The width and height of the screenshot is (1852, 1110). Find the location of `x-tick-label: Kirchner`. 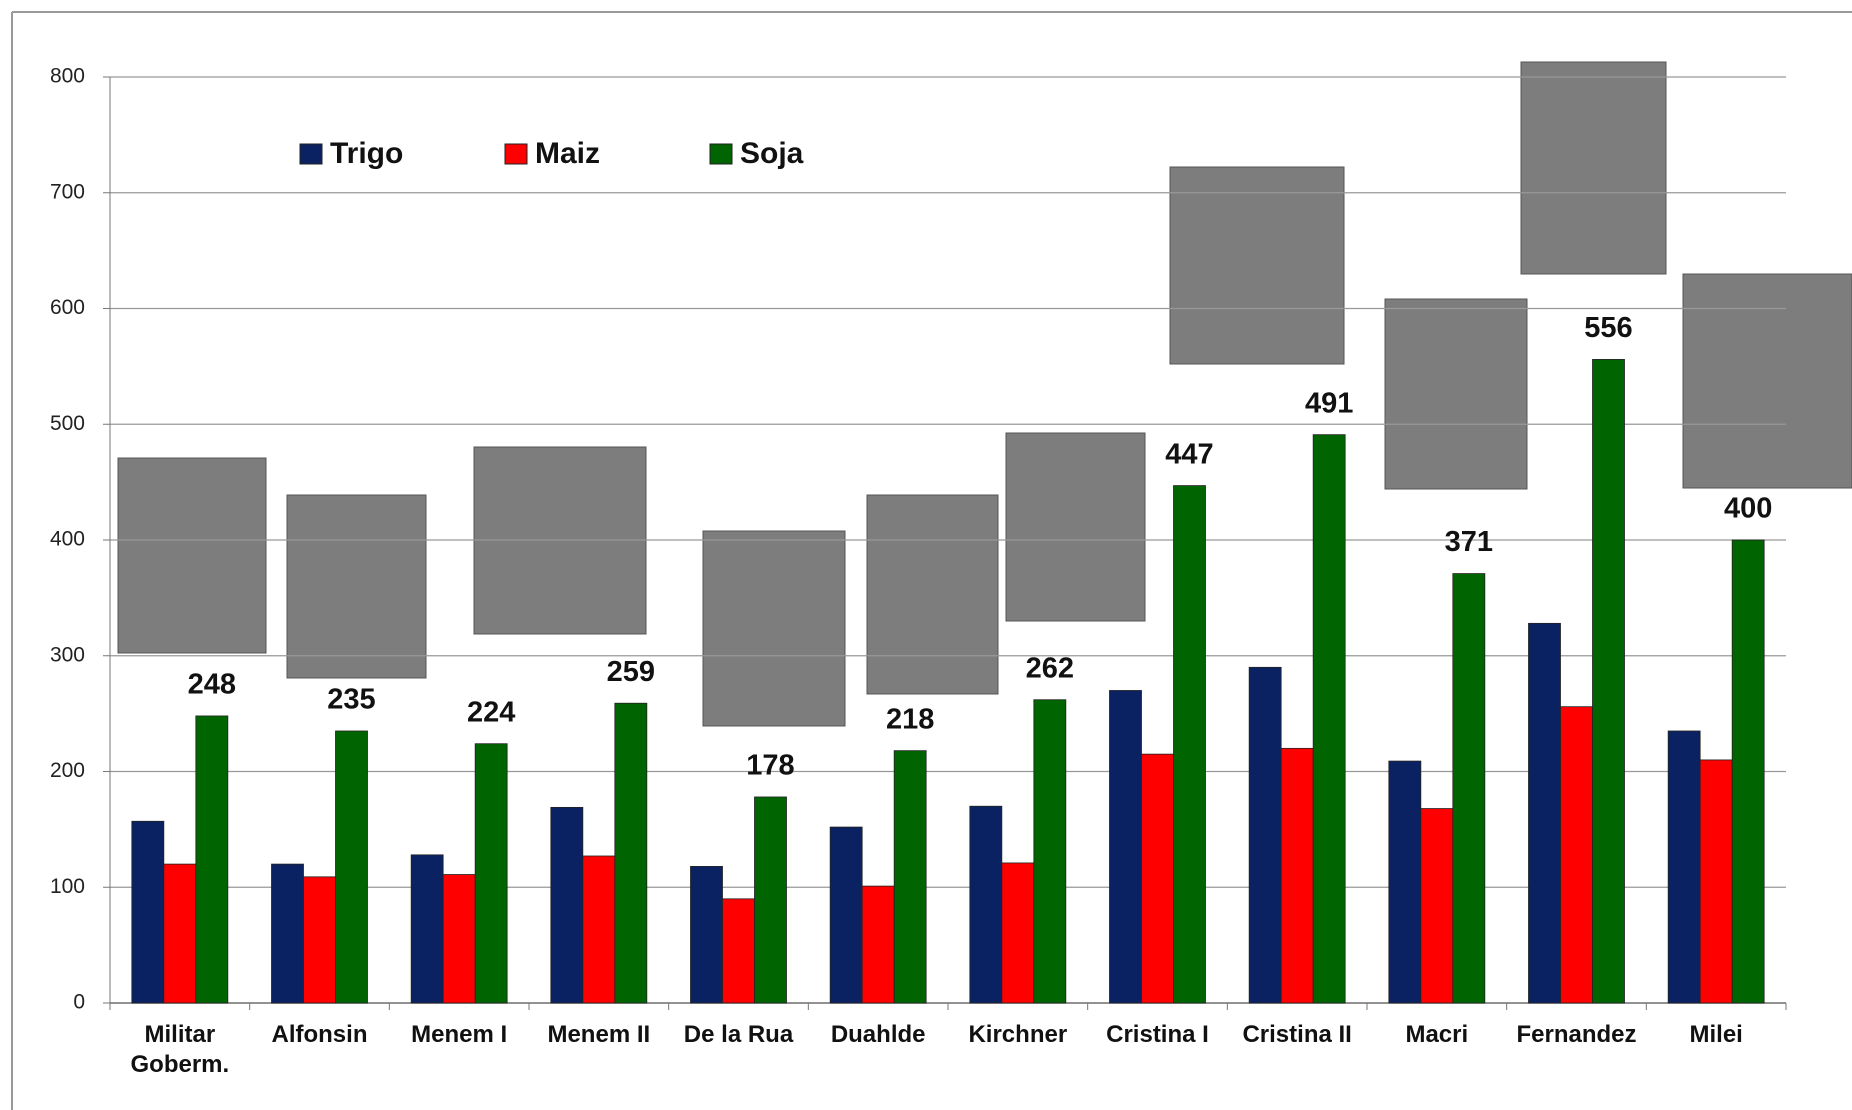

x-tick-label: Kirchner is located at coordinates (1018, 1034).